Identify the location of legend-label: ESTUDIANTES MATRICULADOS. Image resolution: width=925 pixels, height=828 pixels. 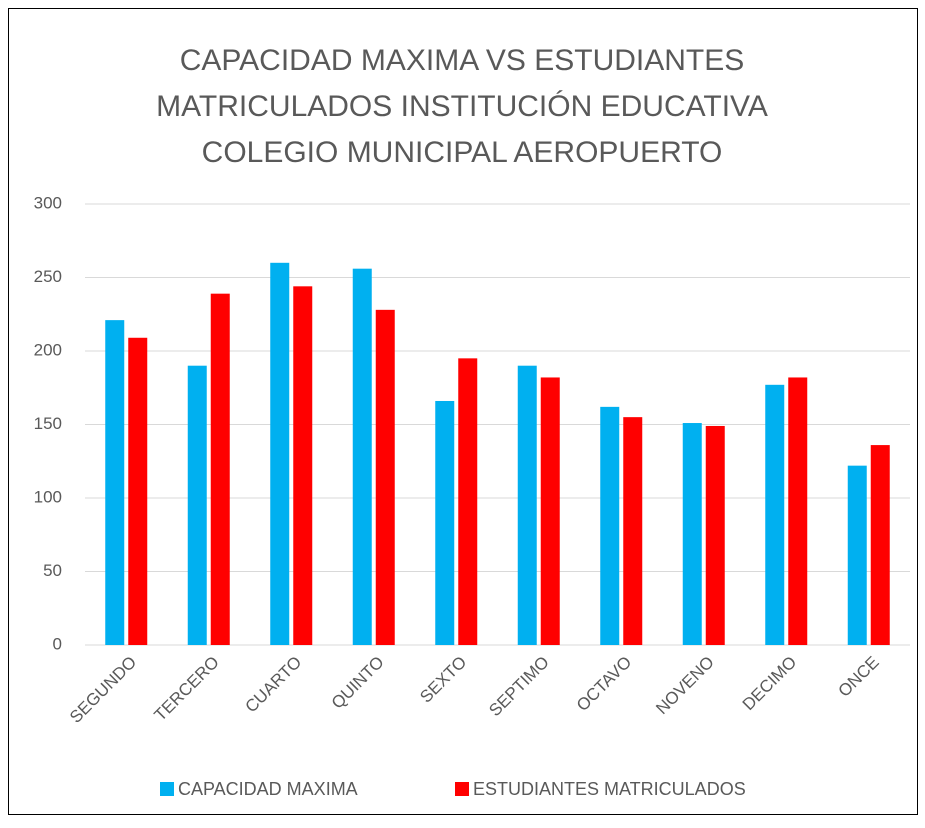
(609, 789).